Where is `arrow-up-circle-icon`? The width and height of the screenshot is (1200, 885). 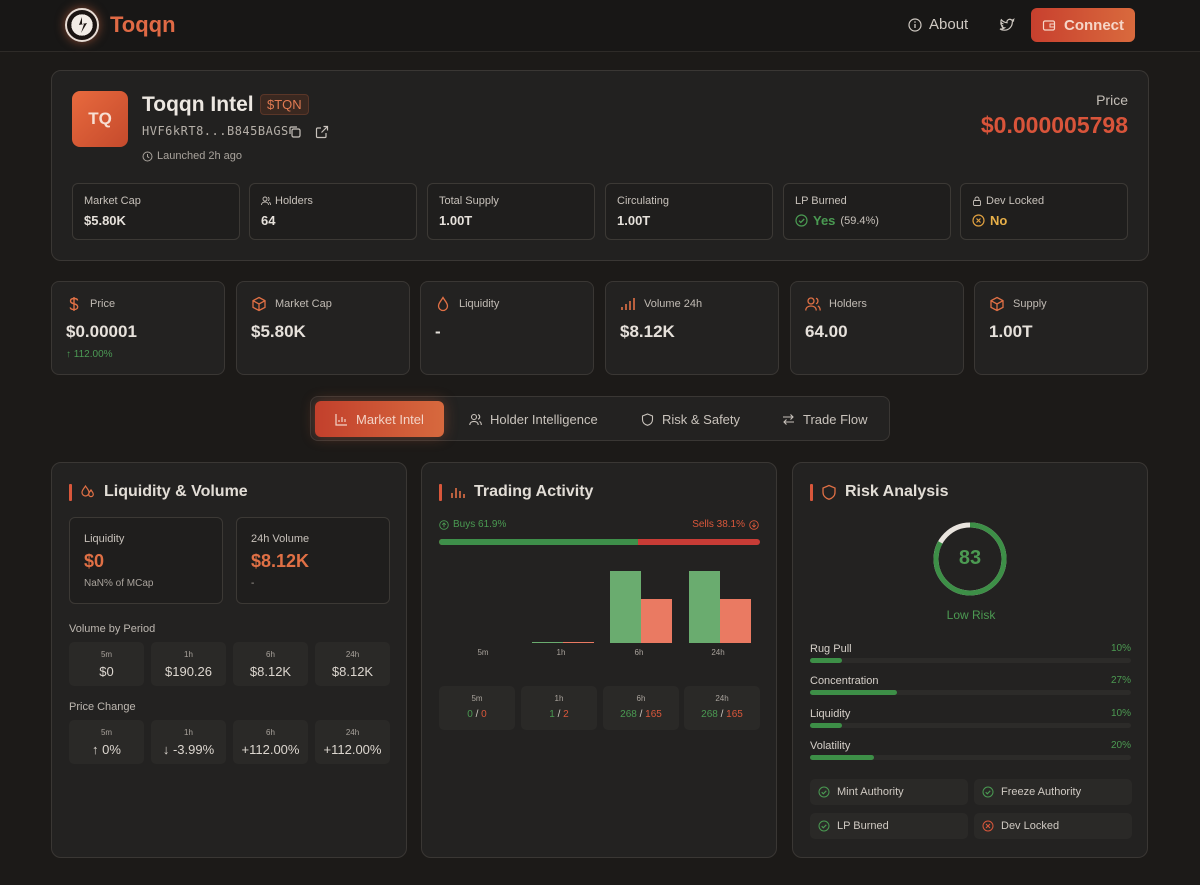 arrow-up-circle-icon is located at coordinates (444, 524).